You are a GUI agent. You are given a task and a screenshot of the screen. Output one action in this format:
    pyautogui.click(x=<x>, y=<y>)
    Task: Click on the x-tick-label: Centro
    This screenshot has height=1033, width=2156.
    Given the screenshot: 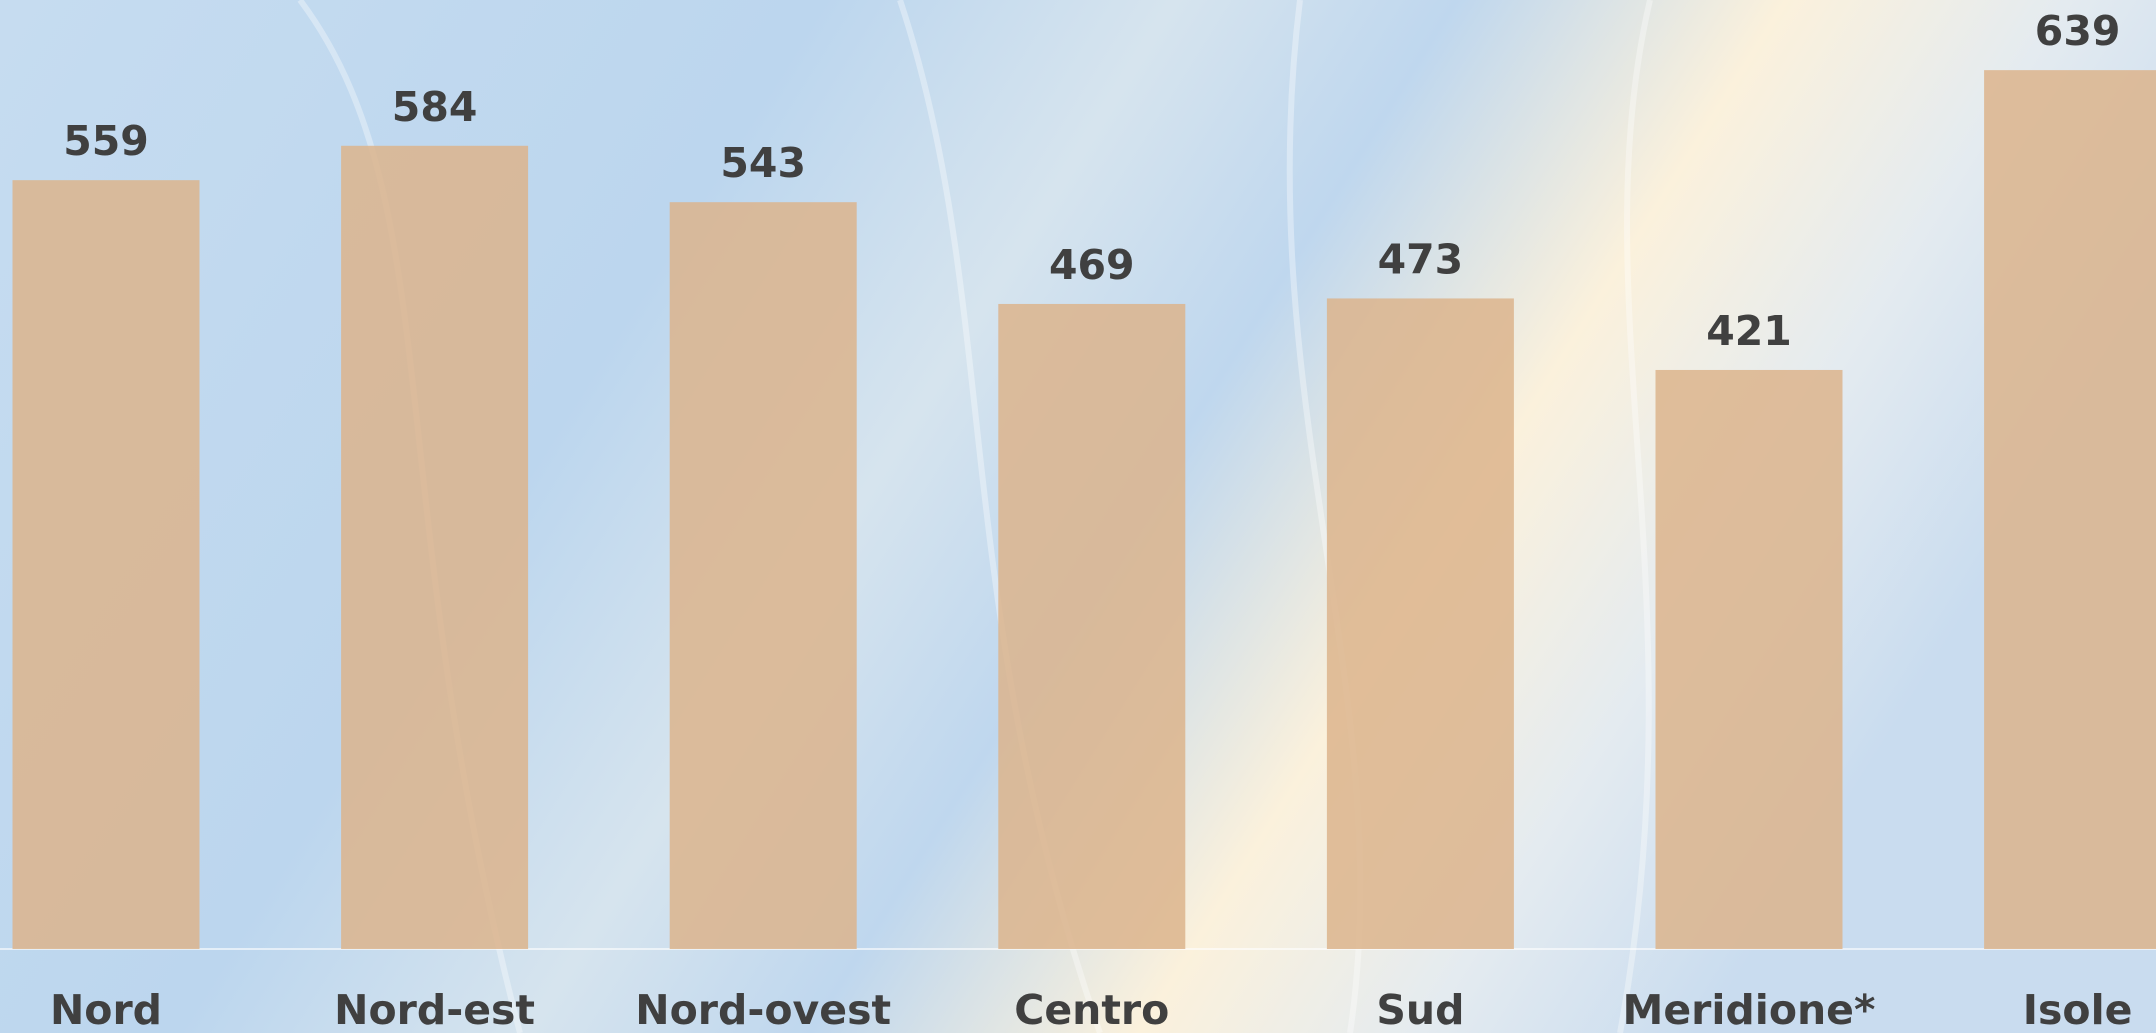 What is the action you would take?
    pyautogui.click(x=1091, y=1009)
    